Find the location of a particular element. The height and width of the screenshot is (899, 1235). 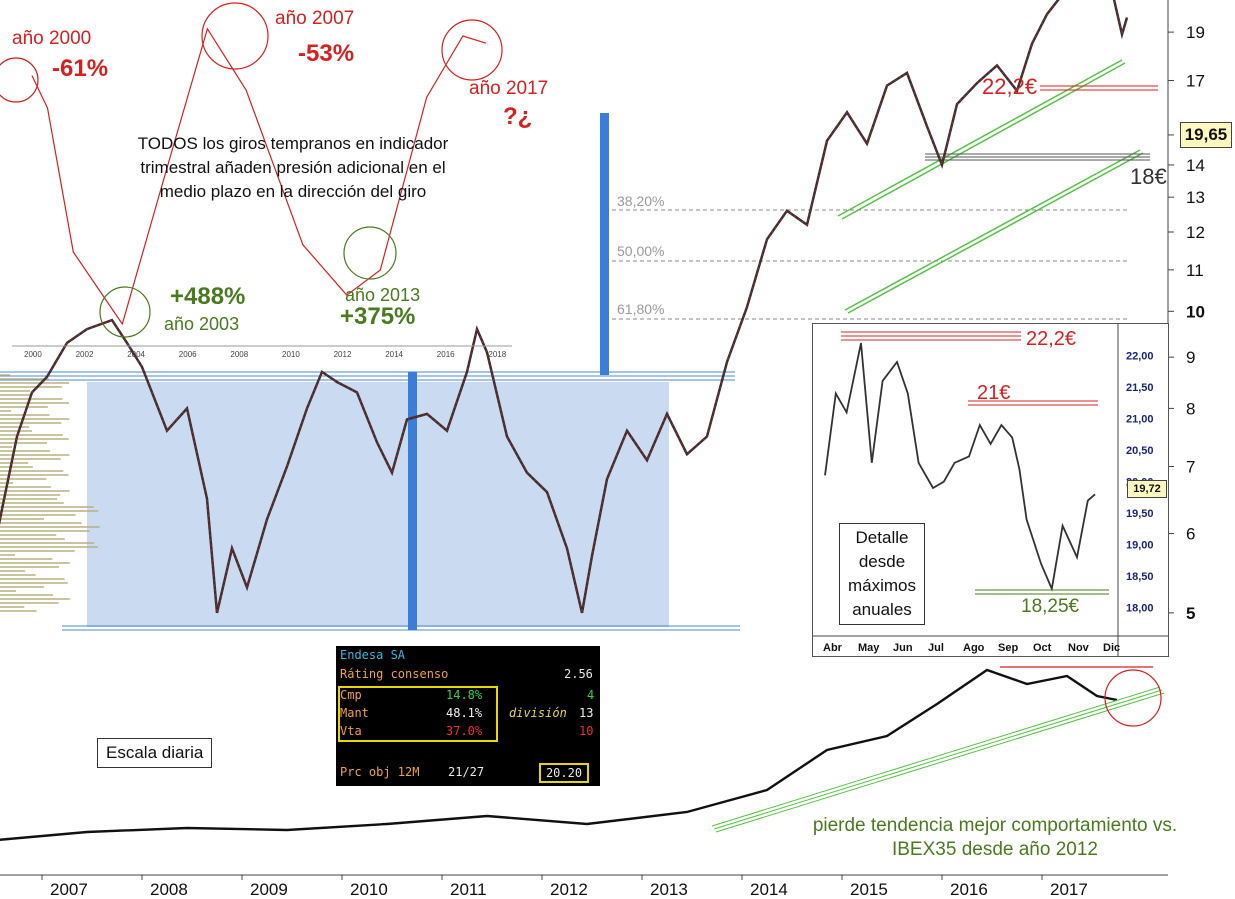

oscillator-x-tick: 2006 is located at coordinates (188, 354).